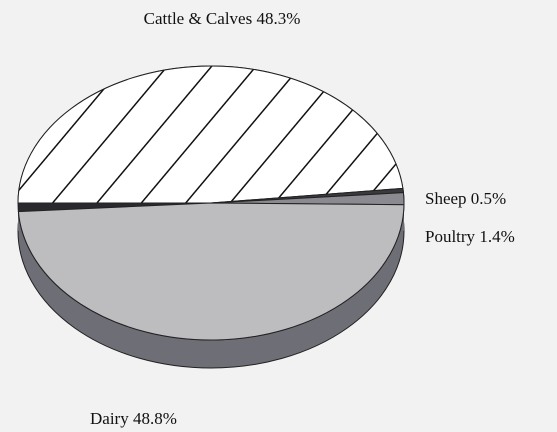  I want to click on slice-label: Dairy 48.8%, so click(133, 418).